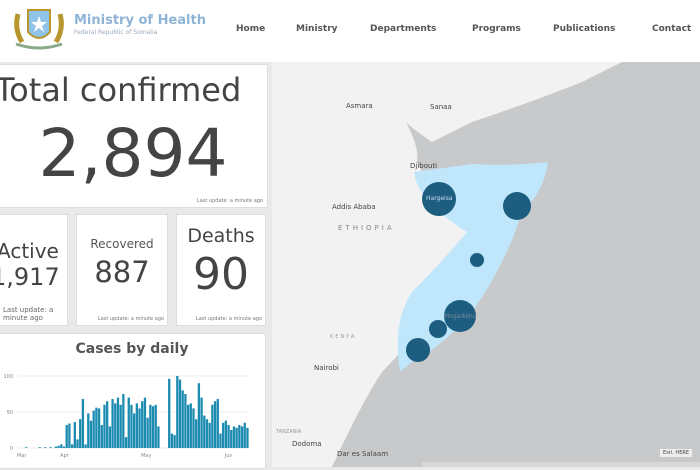  What do you see at coordinates (676, 453) in the screenshot?
I see `map-attribution: Esri, HERE` at bounding box center [676, 453].